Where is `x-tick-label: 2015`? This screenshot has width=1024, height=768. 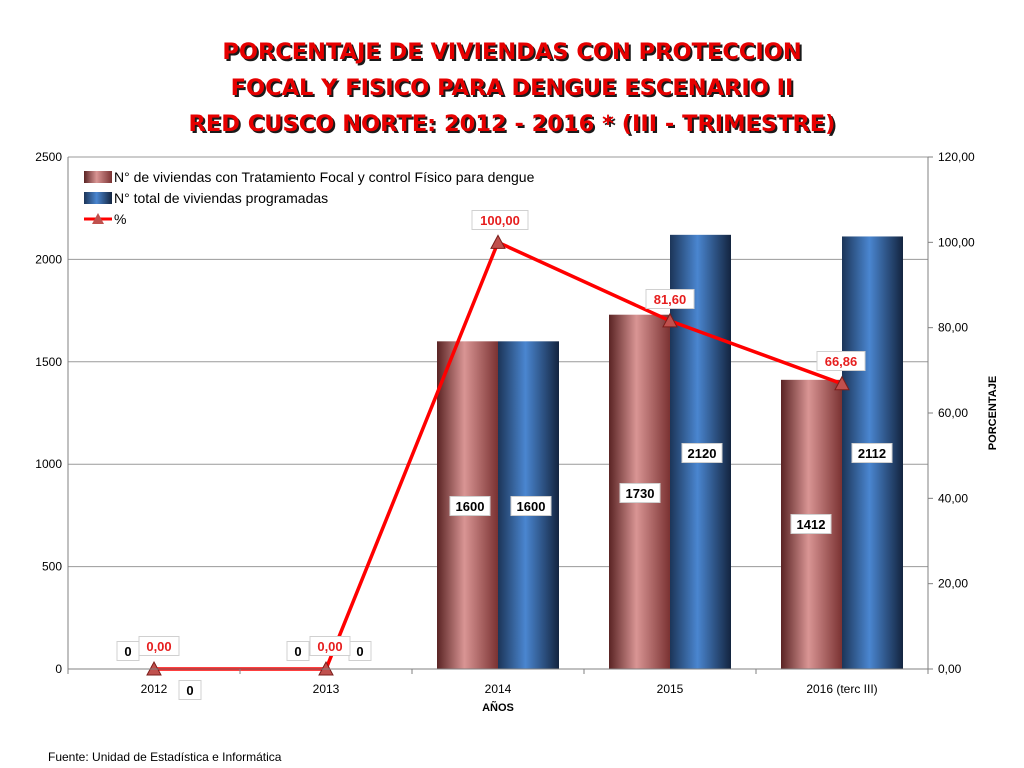 x-tick-label: 2015 is located at coordinates (670, 689).